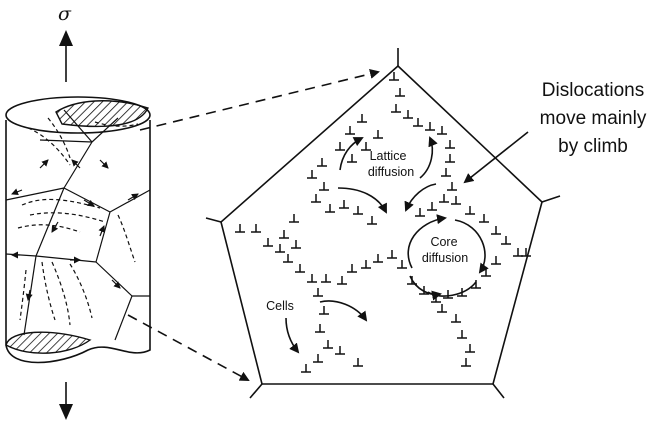 This screenshot has height=423, width=660. What do you see at coordinates (66, 401) in the screenshot?
I see `tensile-arrow-bottom` at bounding box center [66, 401].